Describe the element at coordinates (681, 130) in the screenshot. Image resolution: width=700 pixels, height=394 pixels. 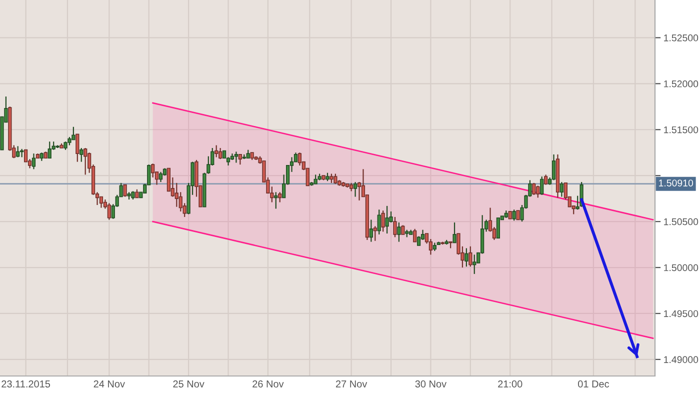
I see `y-tick-label: 1.51500` at that location.